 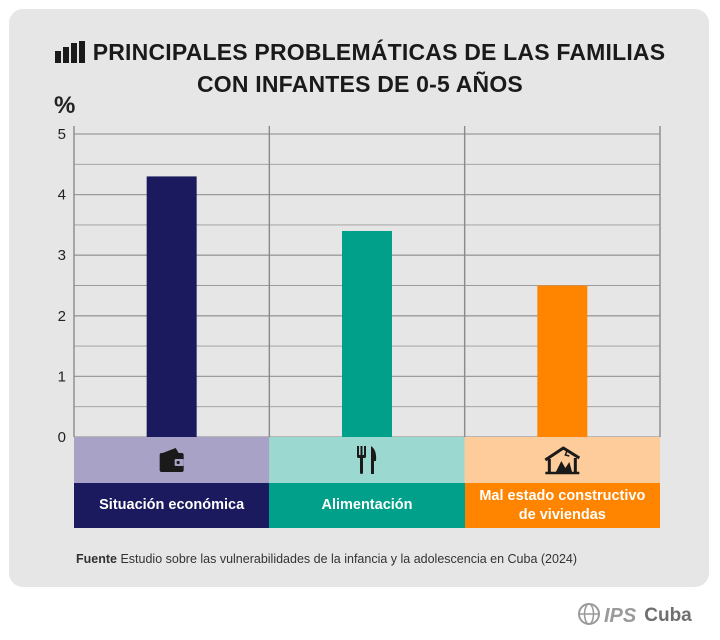 What do you see at coordinates (62, 437) in the screenshot?
I see `y-tick-label: 0` at bounding box center [62, 437].